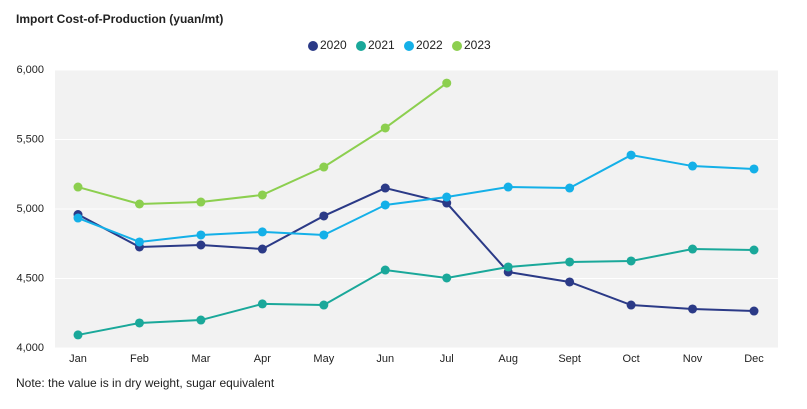 The width and height of the screenshot is (807, 409). I want to click on x-tick-label: Mar, so click(200, 359).